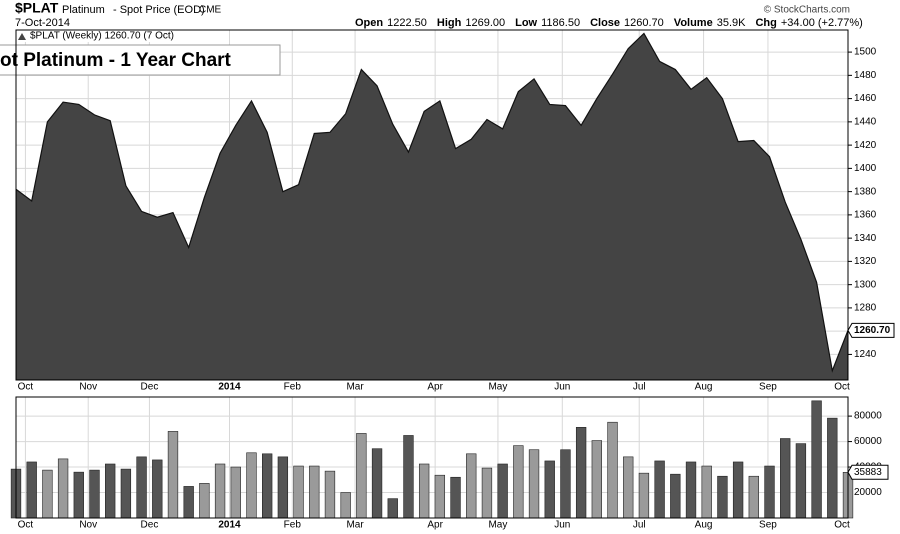 The height and width of the screenshot is (534, 900). What do you see at coordinates (865, 354) in the screenshot?
I see `y-tick-label: 1240` at bounding box center [865, 354].